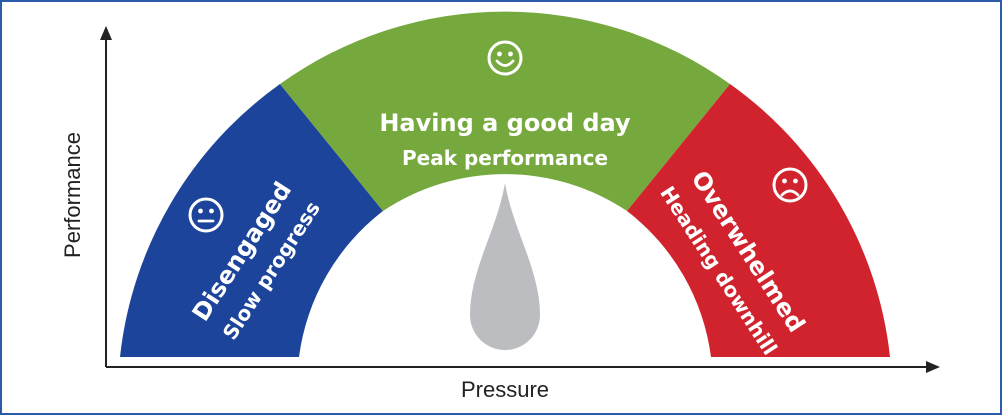 The height and width of the screenshot is (415, 1002). I want to click on segment-good-day-title: Having a good day, so click(505, 123).